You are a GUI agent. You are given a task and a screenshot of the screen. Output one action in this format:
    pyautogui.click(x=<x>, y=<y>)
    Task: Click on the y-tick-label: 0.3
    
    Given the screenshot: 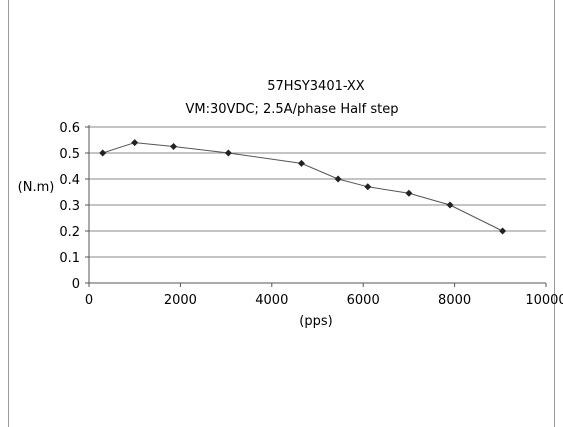 What is the action you would take?
    pyautogui.click(x=69, y=206)
    